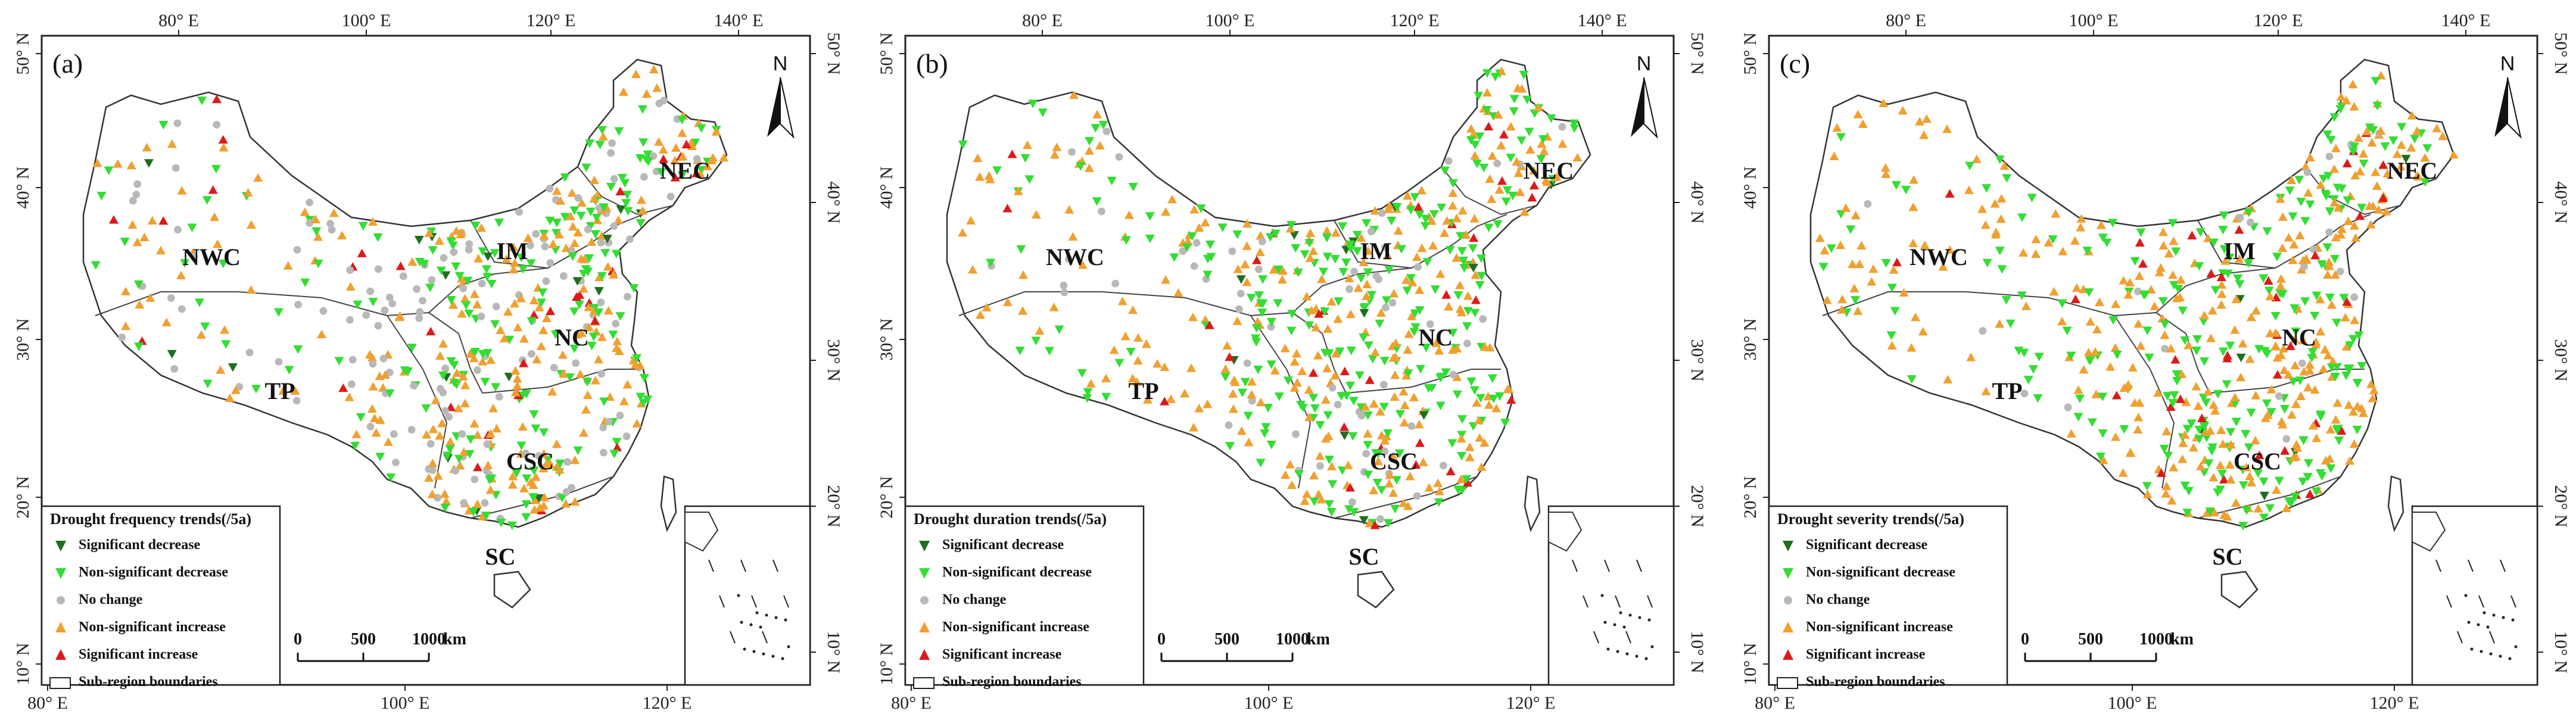  What do you see at coordinates (211, 257) in the screenshot?
I see `region-label-nwc: NWC` at bounding box center [211, 257].